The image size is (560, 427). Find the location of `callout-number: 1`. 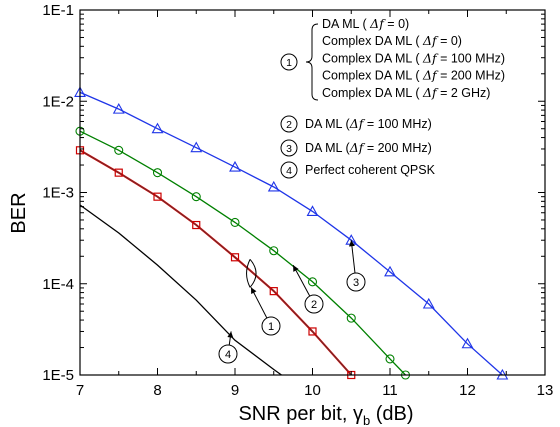

callout-number: 1 is located at coordinates (271, 327).